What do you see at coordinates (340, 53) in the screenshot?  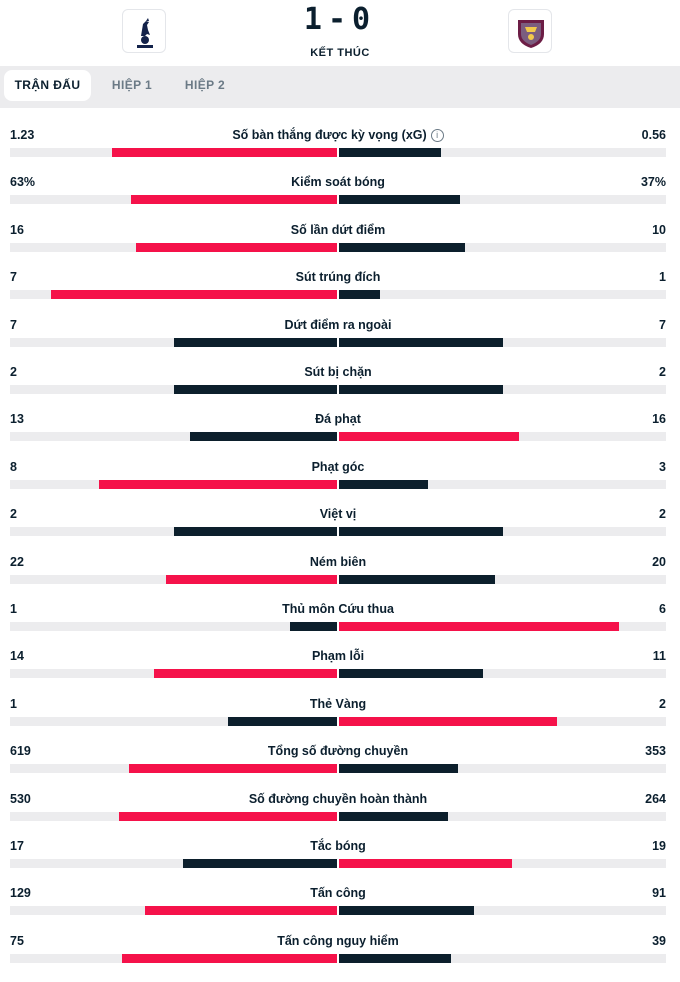 I see `match-status: KẾT THÚC` at bounding box center [340, 53].